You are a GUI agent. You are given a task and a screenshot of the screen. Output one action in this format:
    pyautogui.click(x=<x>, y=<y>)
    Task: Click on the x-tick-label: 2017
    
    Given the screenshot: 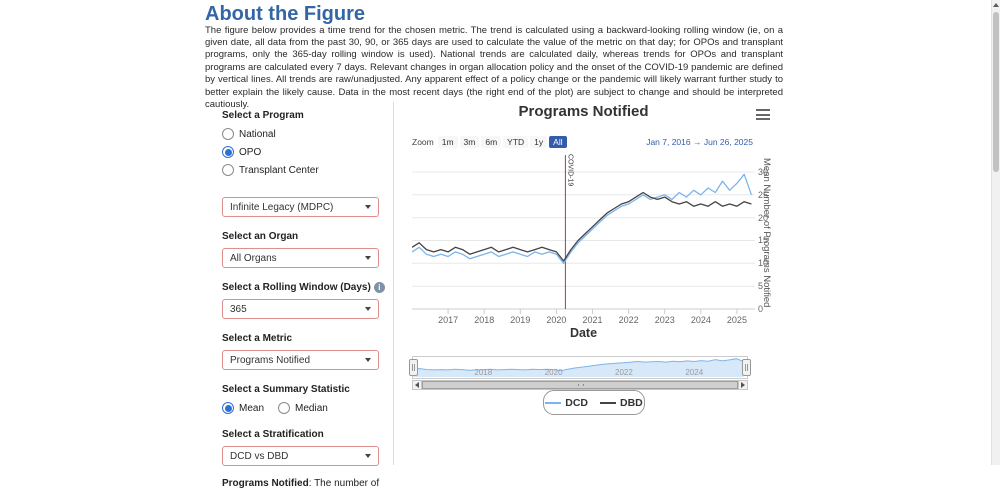 What is the action you would take?
    pyautogui.click(x=448, y=320)
    